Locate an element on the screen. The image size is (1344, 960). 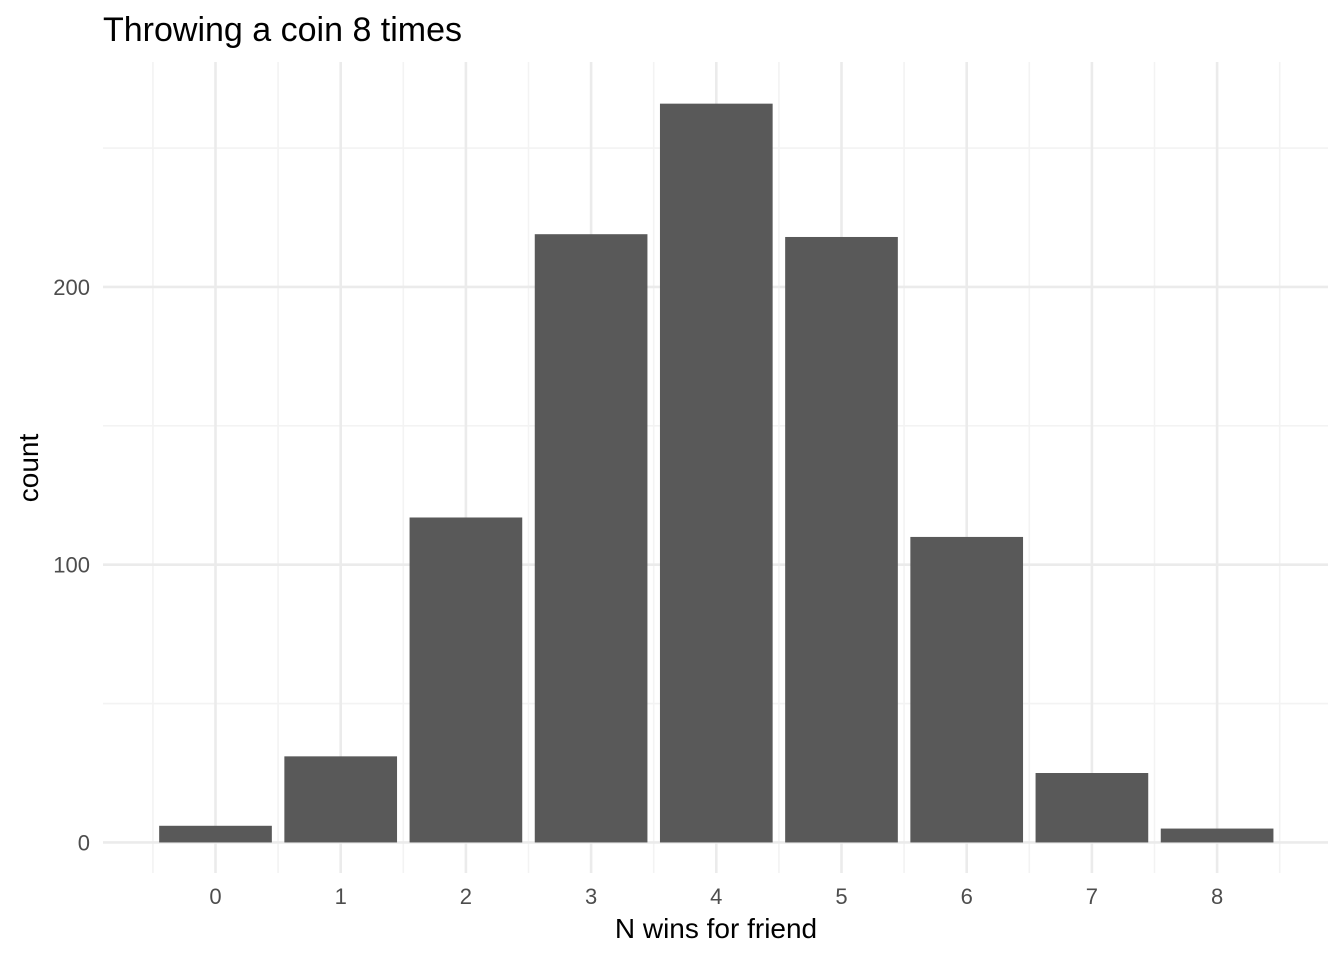
x-tick-label: 6 is located at coordinates (967, 896).